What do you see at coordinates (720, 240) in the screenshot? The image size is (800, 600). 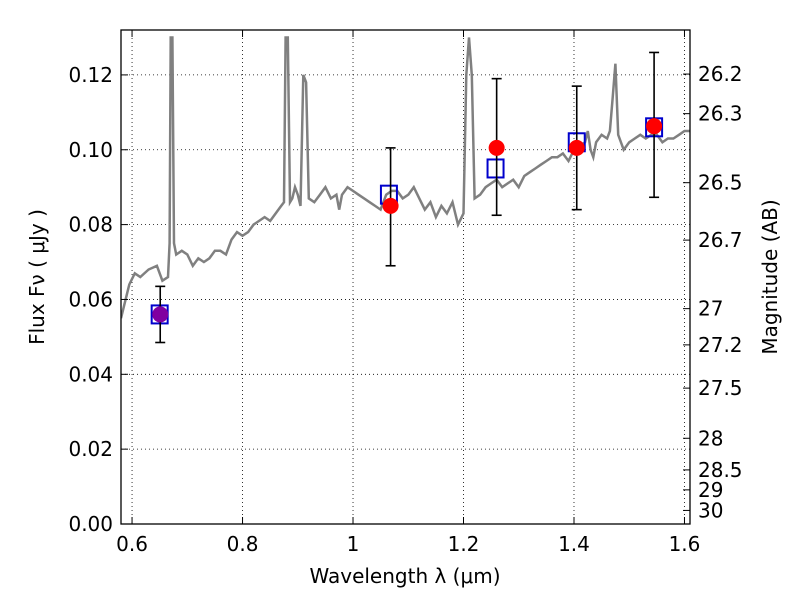 I see `y2-tick-label: 26.7` at bounding box center [720, 240].